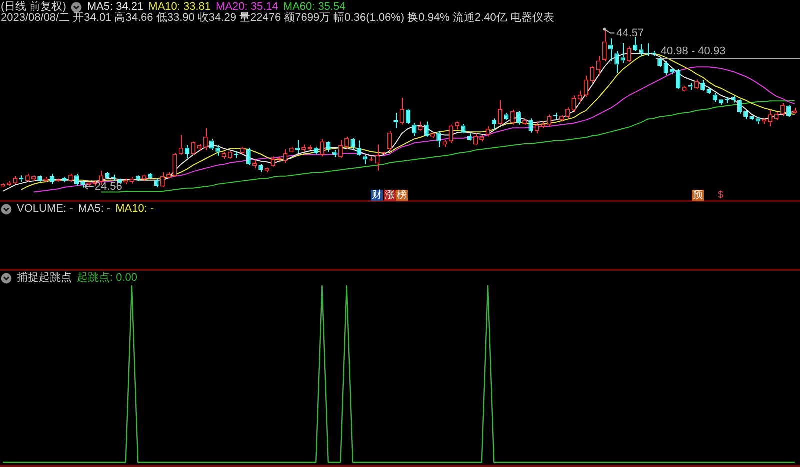  Describe the element at coordinates (135, 209) in the screenshot. I see `text: MA10: -` at that location.